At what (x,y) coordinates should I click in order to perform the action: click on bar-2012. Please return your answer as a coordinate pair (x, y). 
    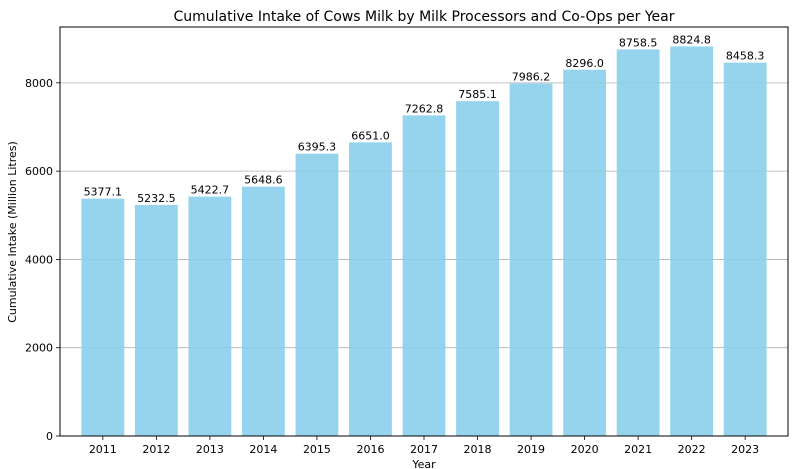
    Looking at the image, I should click on (156, 320).